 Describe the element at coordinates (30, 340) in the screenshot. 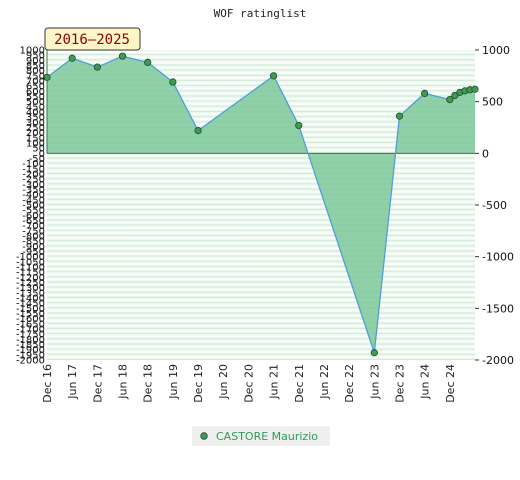

I see `left-tick-label: -1800` at that location.